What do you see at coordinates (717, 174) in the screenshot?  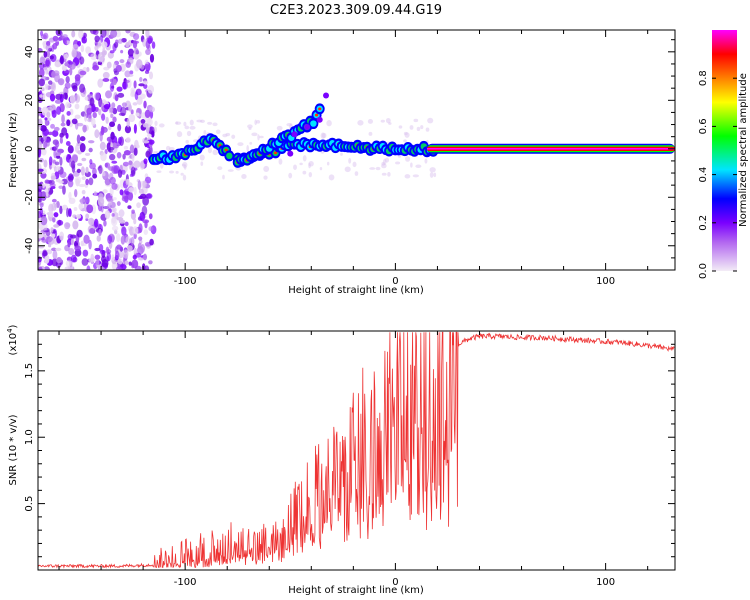 I see `colorbar-ticks: 0.0 0.2 0.4 0.6 0.8` at bounding box center [717, 174].